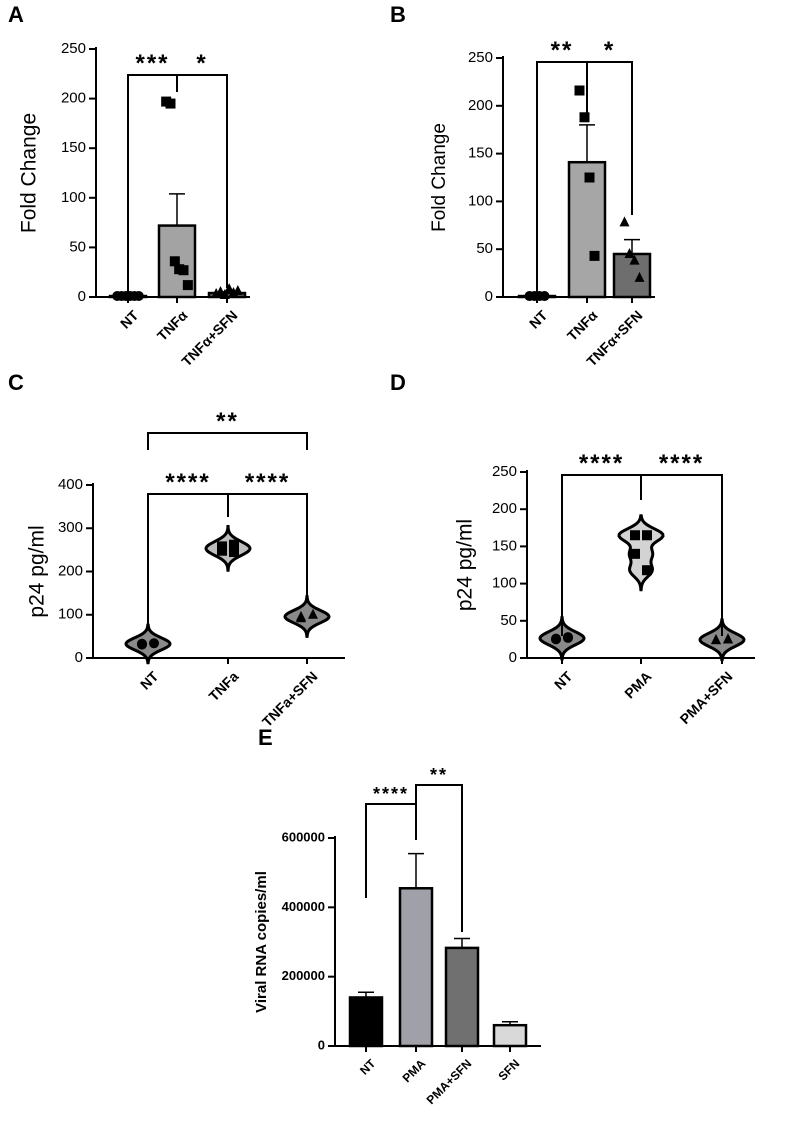 The width and height of the screenshot is (789, 1124). What do you see at coordinates (508, 1069) in the screenshot?
I see `x-tick-label: SFN` at bounding box center [508, 1069].